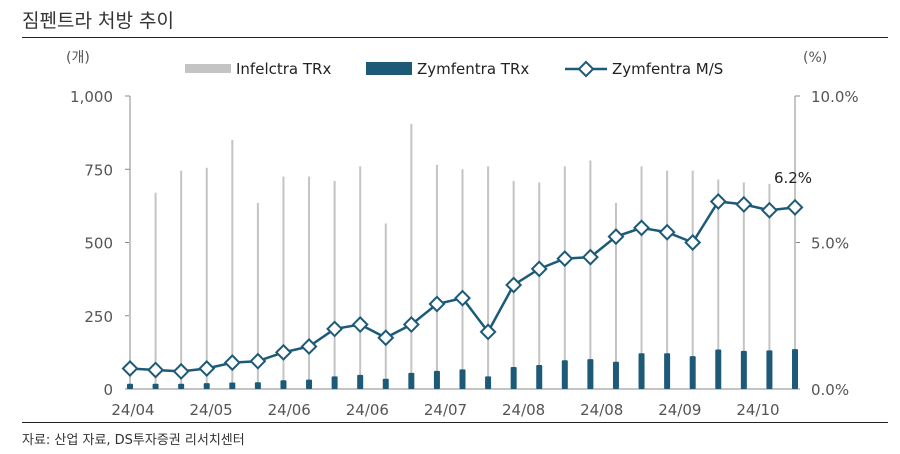 The width and height of the screenshot is (900, 454). Describe the element at coordinates (815, 58) in the screenshot. I see `right-axis-unit: (%)` at that location.